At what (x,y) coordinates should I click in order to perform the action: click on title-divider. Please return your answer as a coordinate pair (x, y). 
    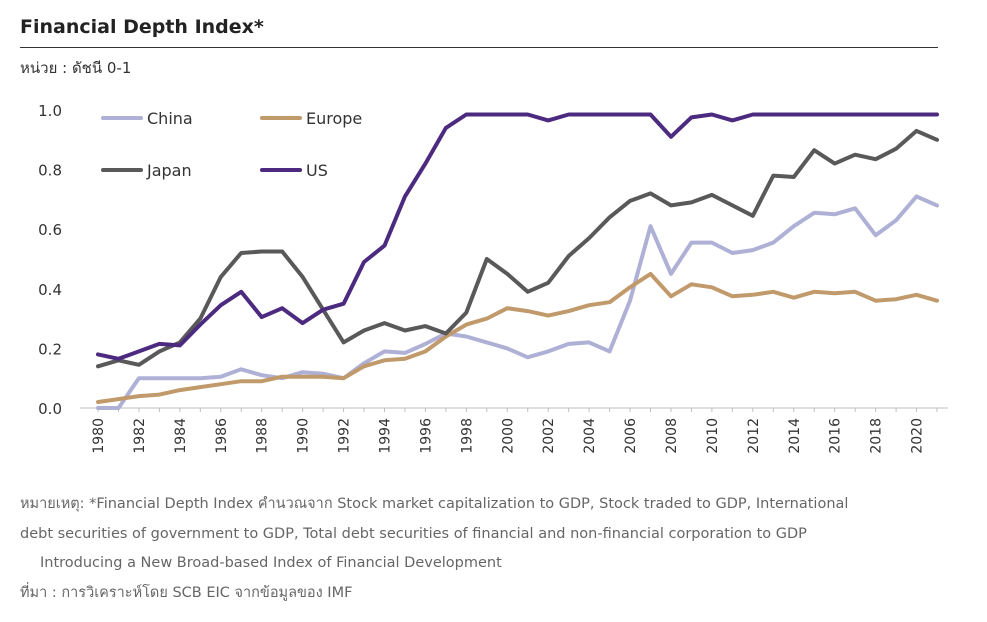
    Looking at the image, I should click on (479, 47).